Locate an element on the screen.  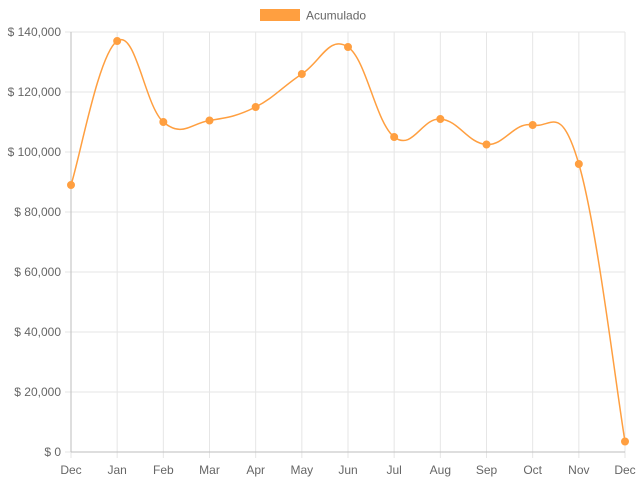
x-axis-tick-labels: Dec Jan Feb Mar Apr May Jun Jul Aug Sep Oct Nov Dec is located at coordinates (347, 470).